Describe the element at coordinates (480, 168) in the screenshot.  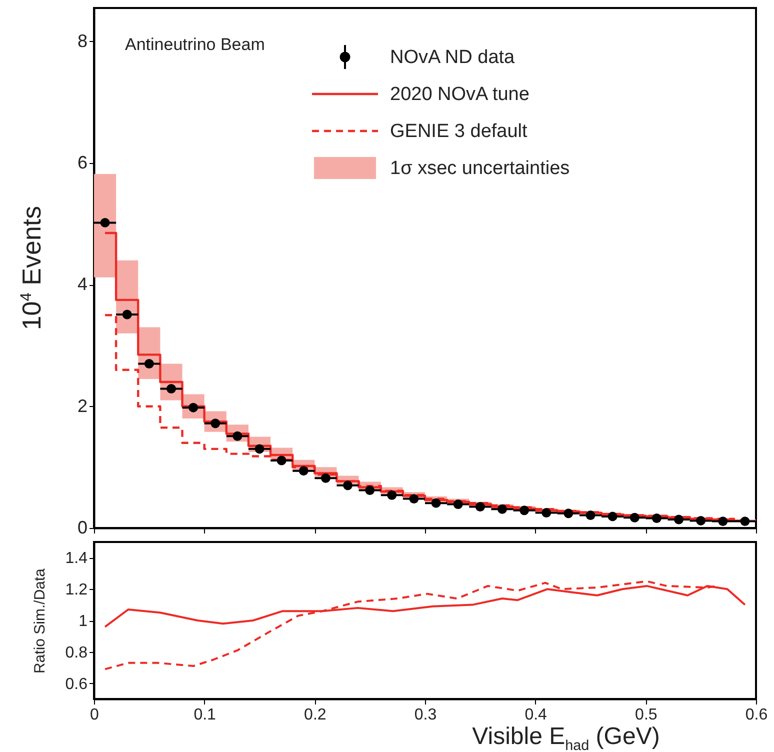
I see `legend-label: 1σ xsec uncertainties` at that location.